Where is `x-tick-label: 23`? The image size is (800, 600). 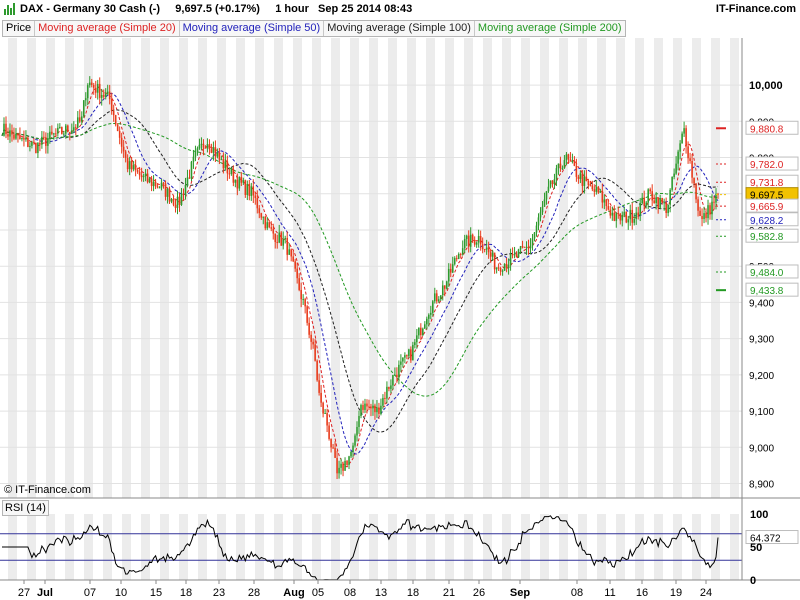
x-tick-label: 23 is located at coordinates (219, 593).